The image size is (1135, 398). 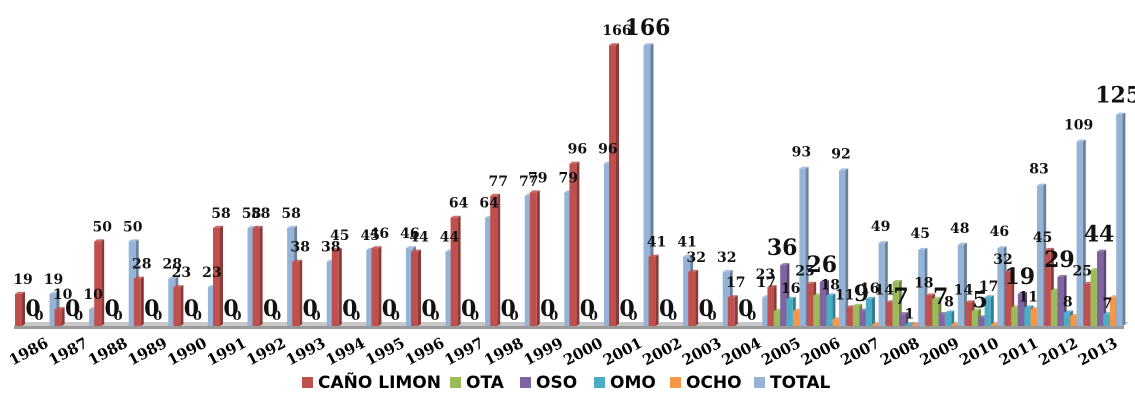 I want to click on x-tick-label: 2010, so click(x=978, y=351).